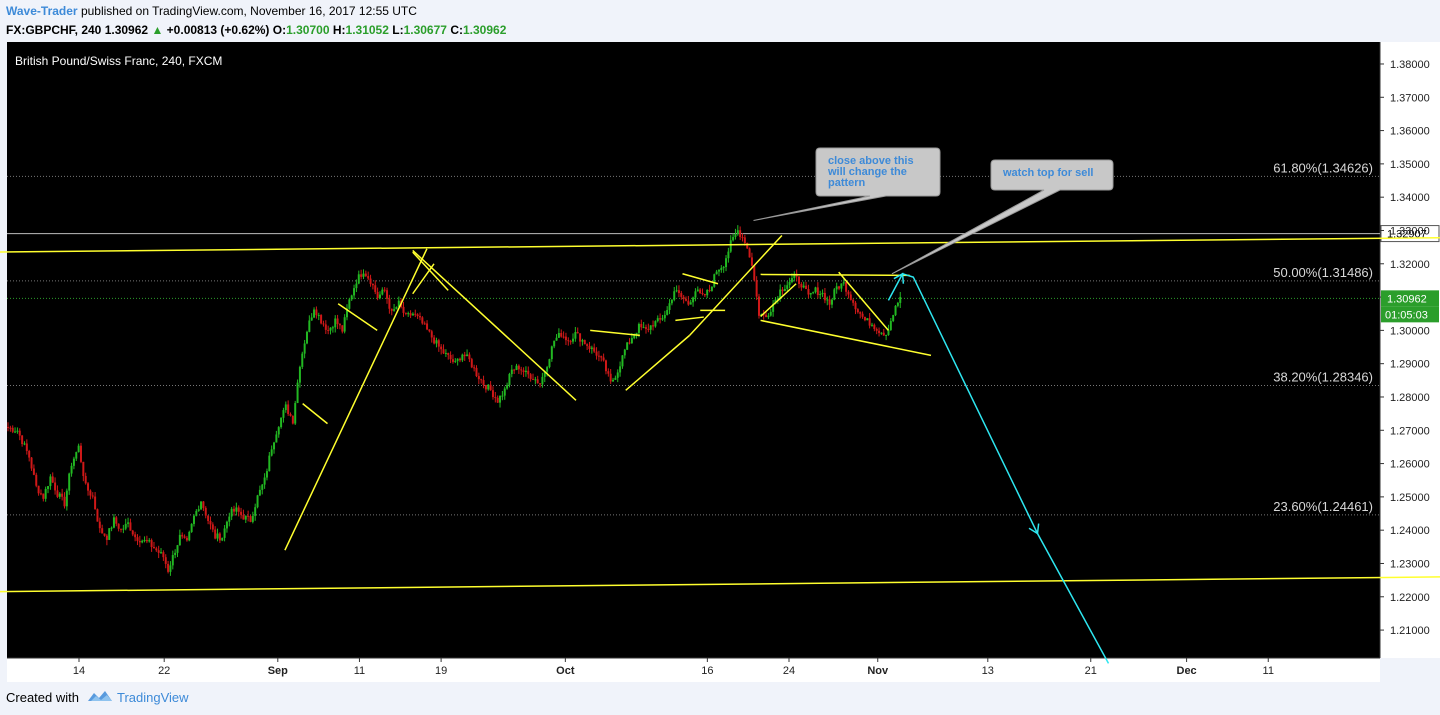 Image resolution: width=1440 pixels, height=715 pixels. Describe the element at coordinates (998, 468) in the screenshot. I see `projection-path` at that location.